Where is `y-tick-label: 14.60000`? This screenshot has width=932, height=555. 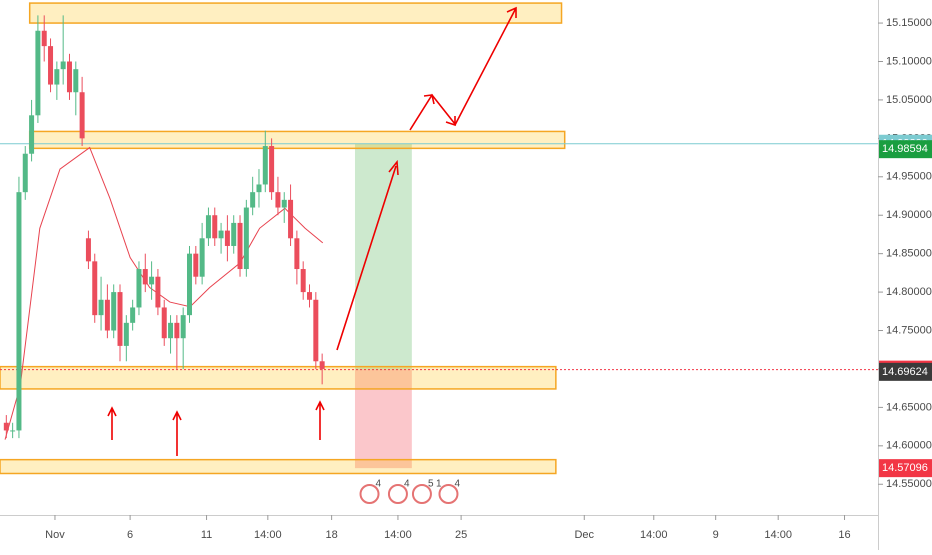
y-tick-label: 14.60000 is located at coordinates (909, 446).